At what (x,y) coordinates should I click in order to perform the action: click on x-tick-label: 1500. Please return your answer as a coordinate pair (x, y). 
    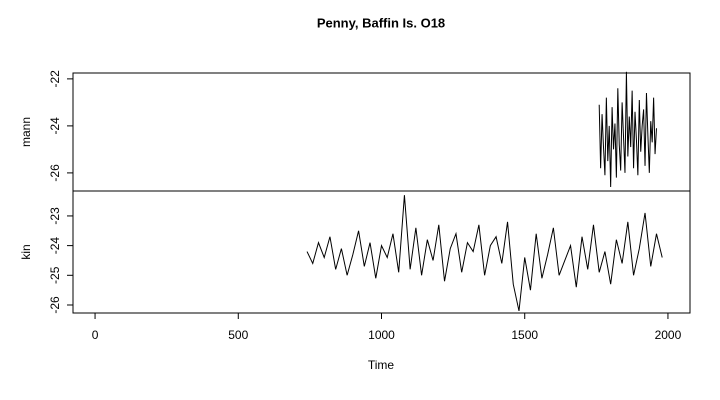
    Looking at the image, I should click on (524, 335).